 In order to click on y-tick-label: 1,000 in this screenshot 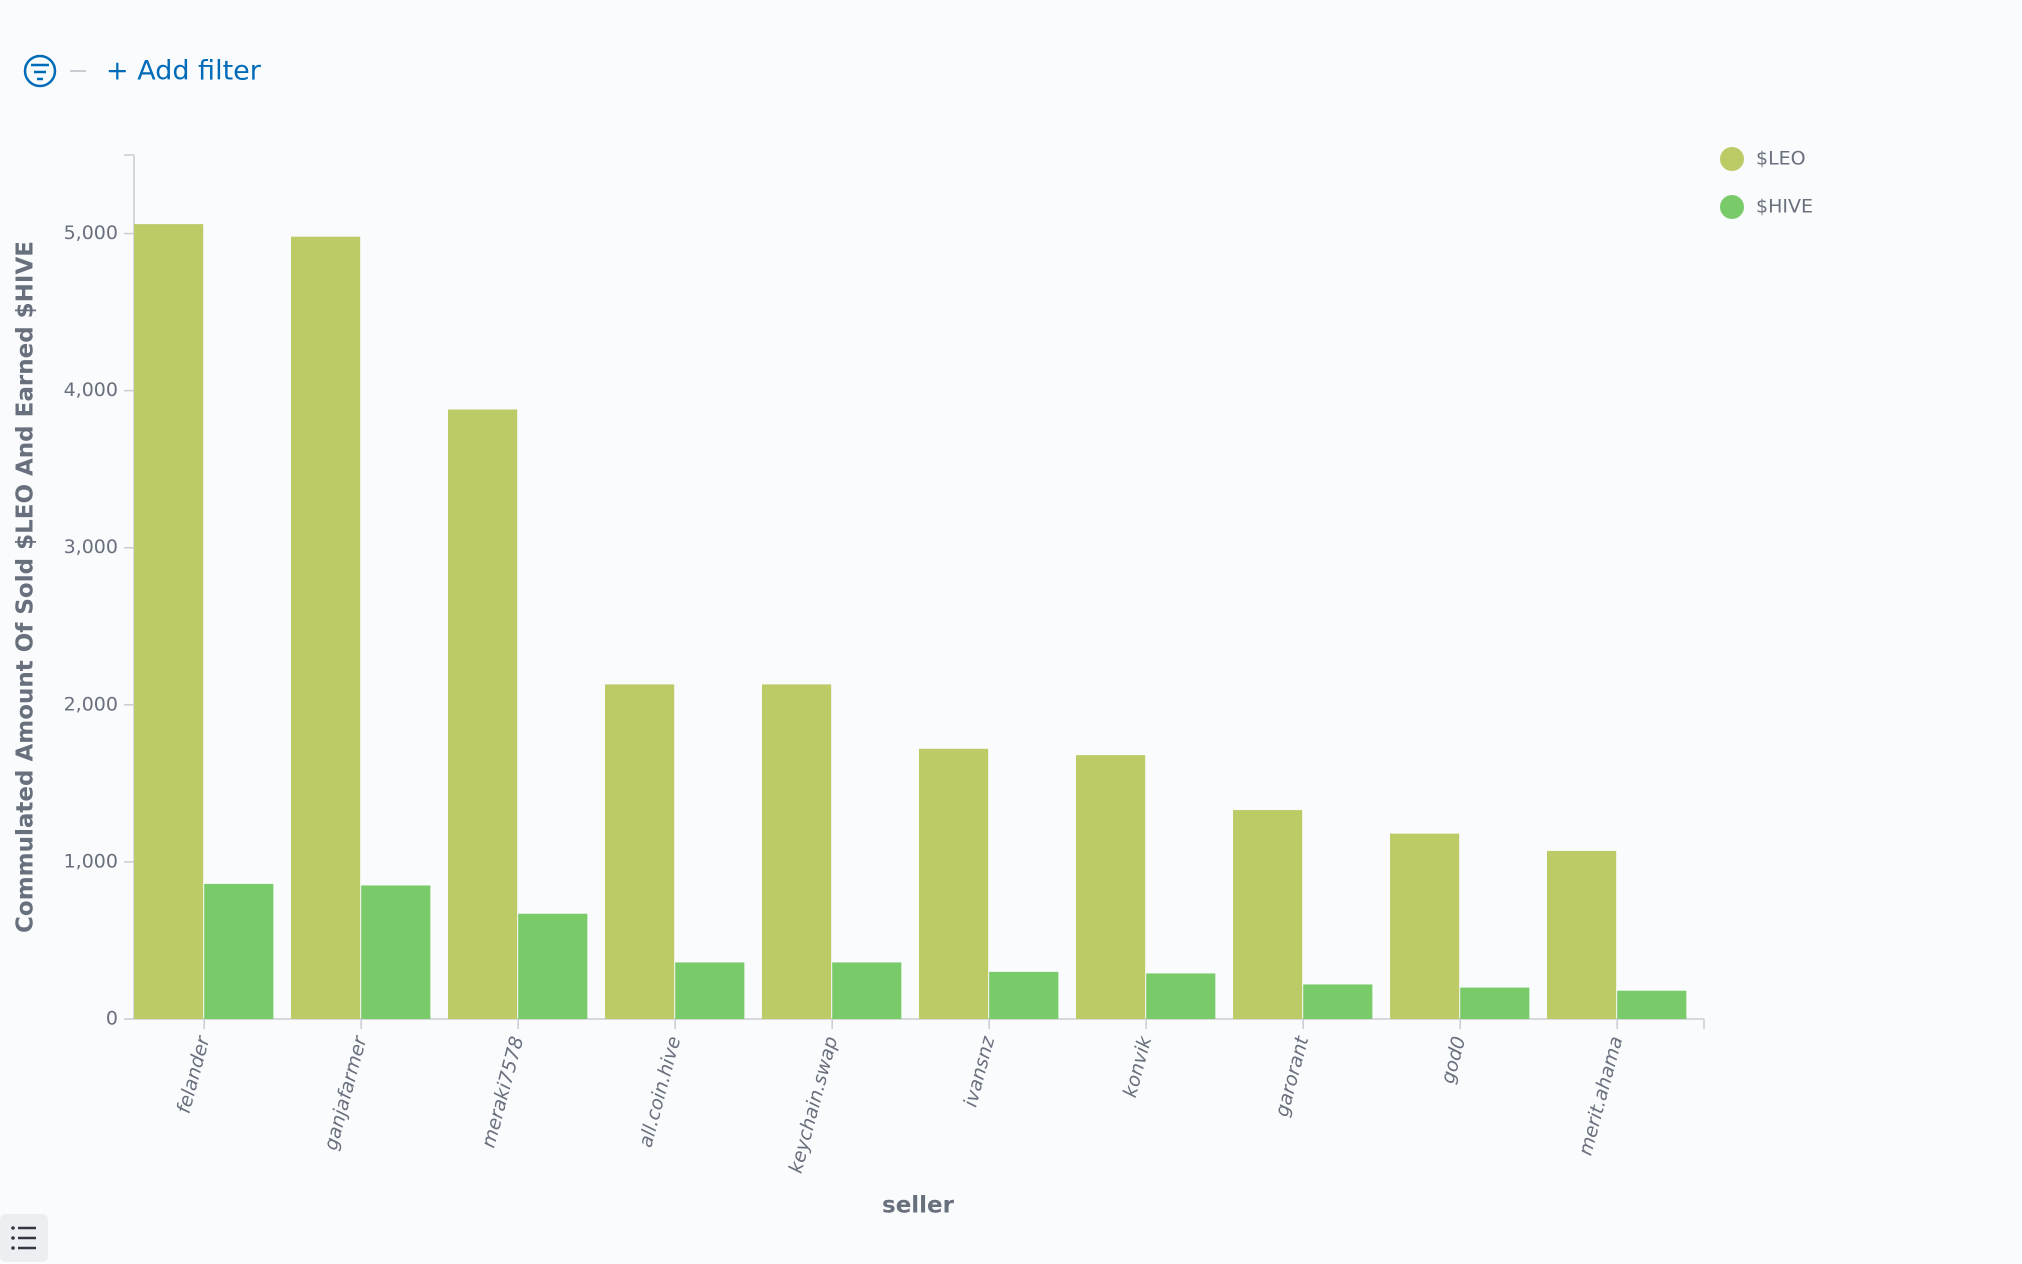, I will do `click(91, 861)`.